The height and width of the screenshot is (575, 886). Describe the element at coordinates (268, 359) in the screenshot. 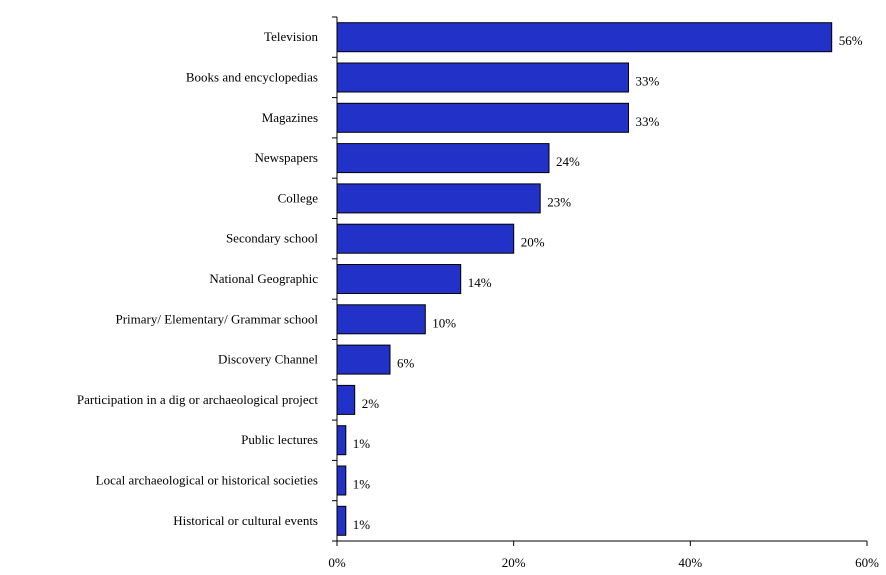

I see `category-label: Discovery Channel` at that location.